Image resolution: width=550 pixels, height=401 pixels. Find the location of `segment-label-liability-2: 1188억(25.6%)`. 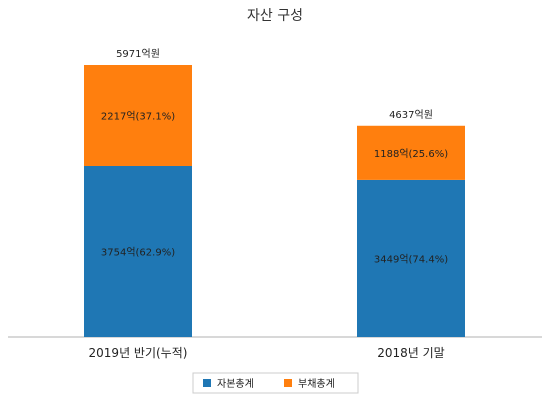

segment-label-liability-2: 1188억(25.6%) is located at coordinates (411, 154).